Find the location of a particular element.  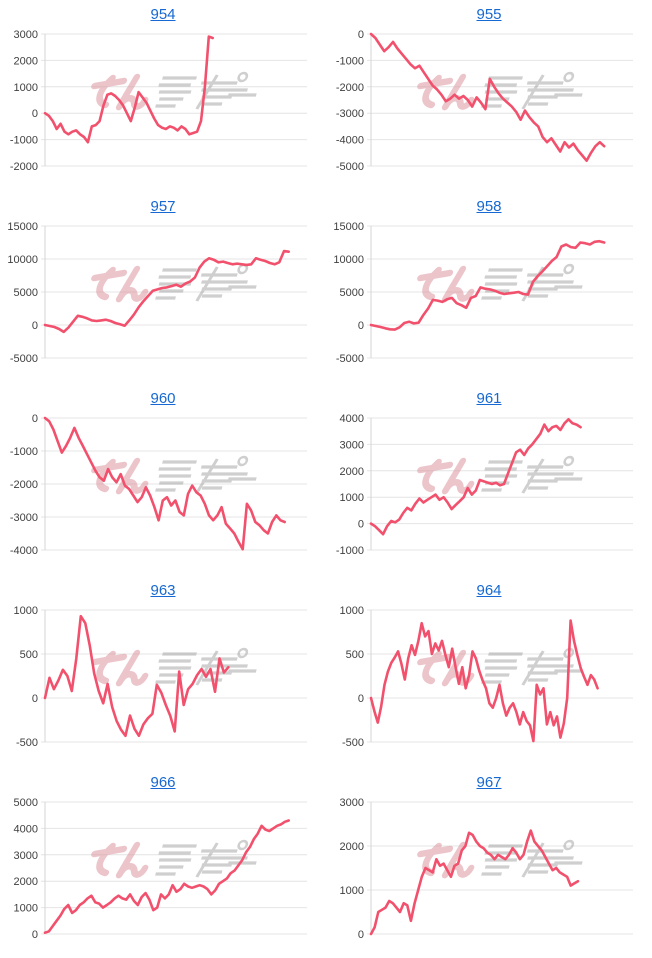

chart-title-link: 966 is located at coordinates (163, 782).